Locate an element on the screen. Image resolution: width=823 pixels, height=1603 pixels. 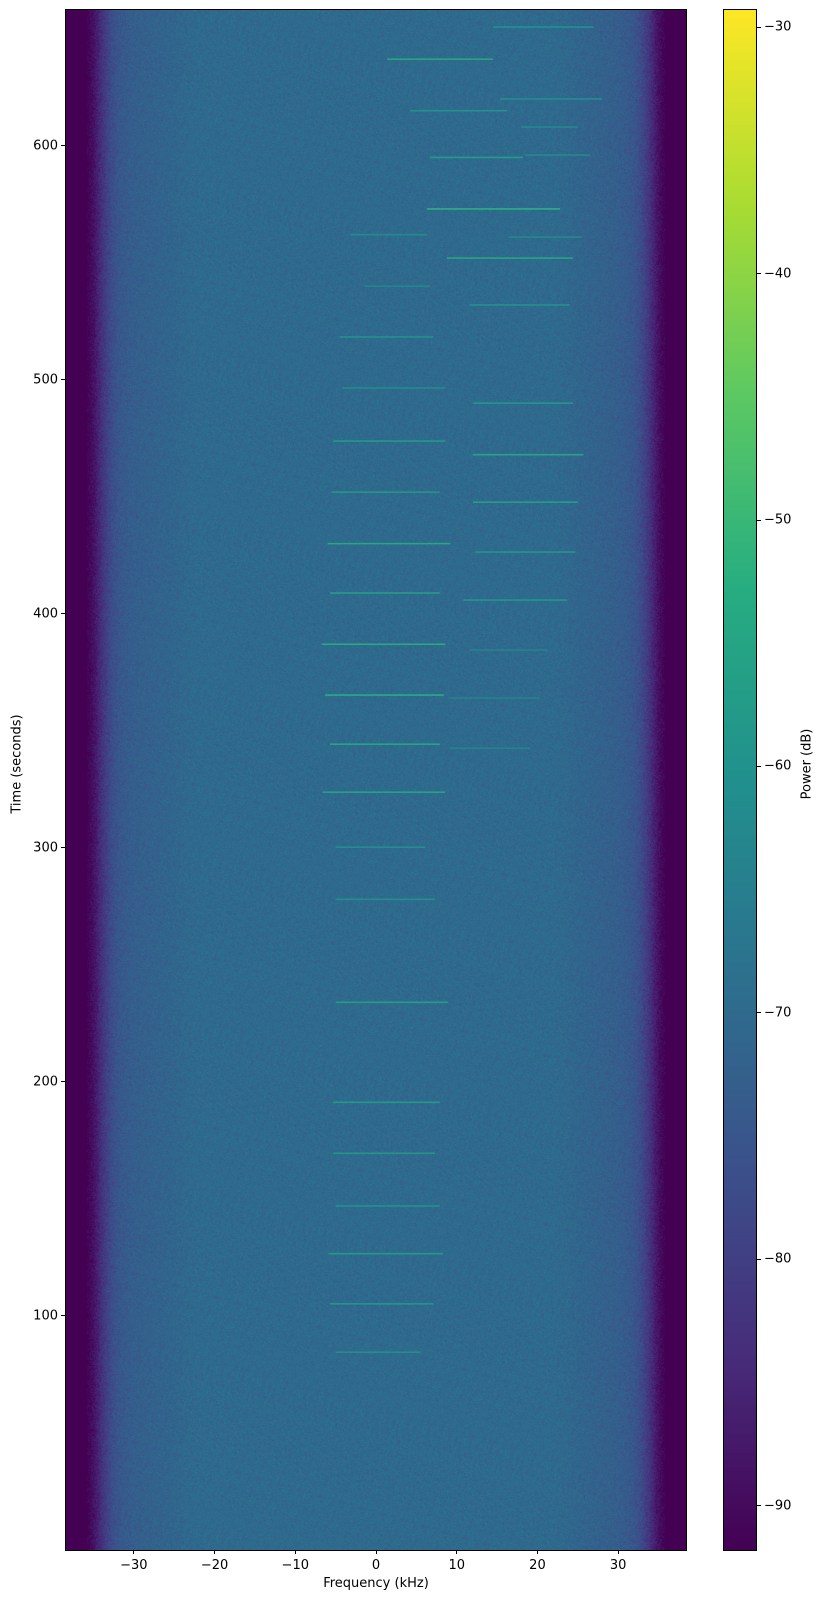
x-tick-label: −30 is located at coordinates (134, 1565).